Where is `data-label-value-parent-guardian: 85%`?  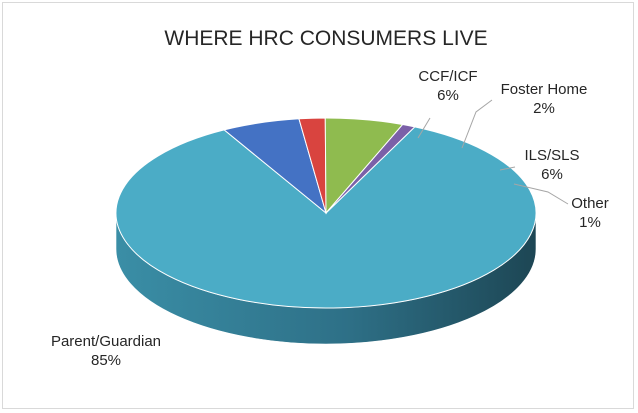 data-label-value-parent-guardian: 85% is located at coordinates (106, 360).